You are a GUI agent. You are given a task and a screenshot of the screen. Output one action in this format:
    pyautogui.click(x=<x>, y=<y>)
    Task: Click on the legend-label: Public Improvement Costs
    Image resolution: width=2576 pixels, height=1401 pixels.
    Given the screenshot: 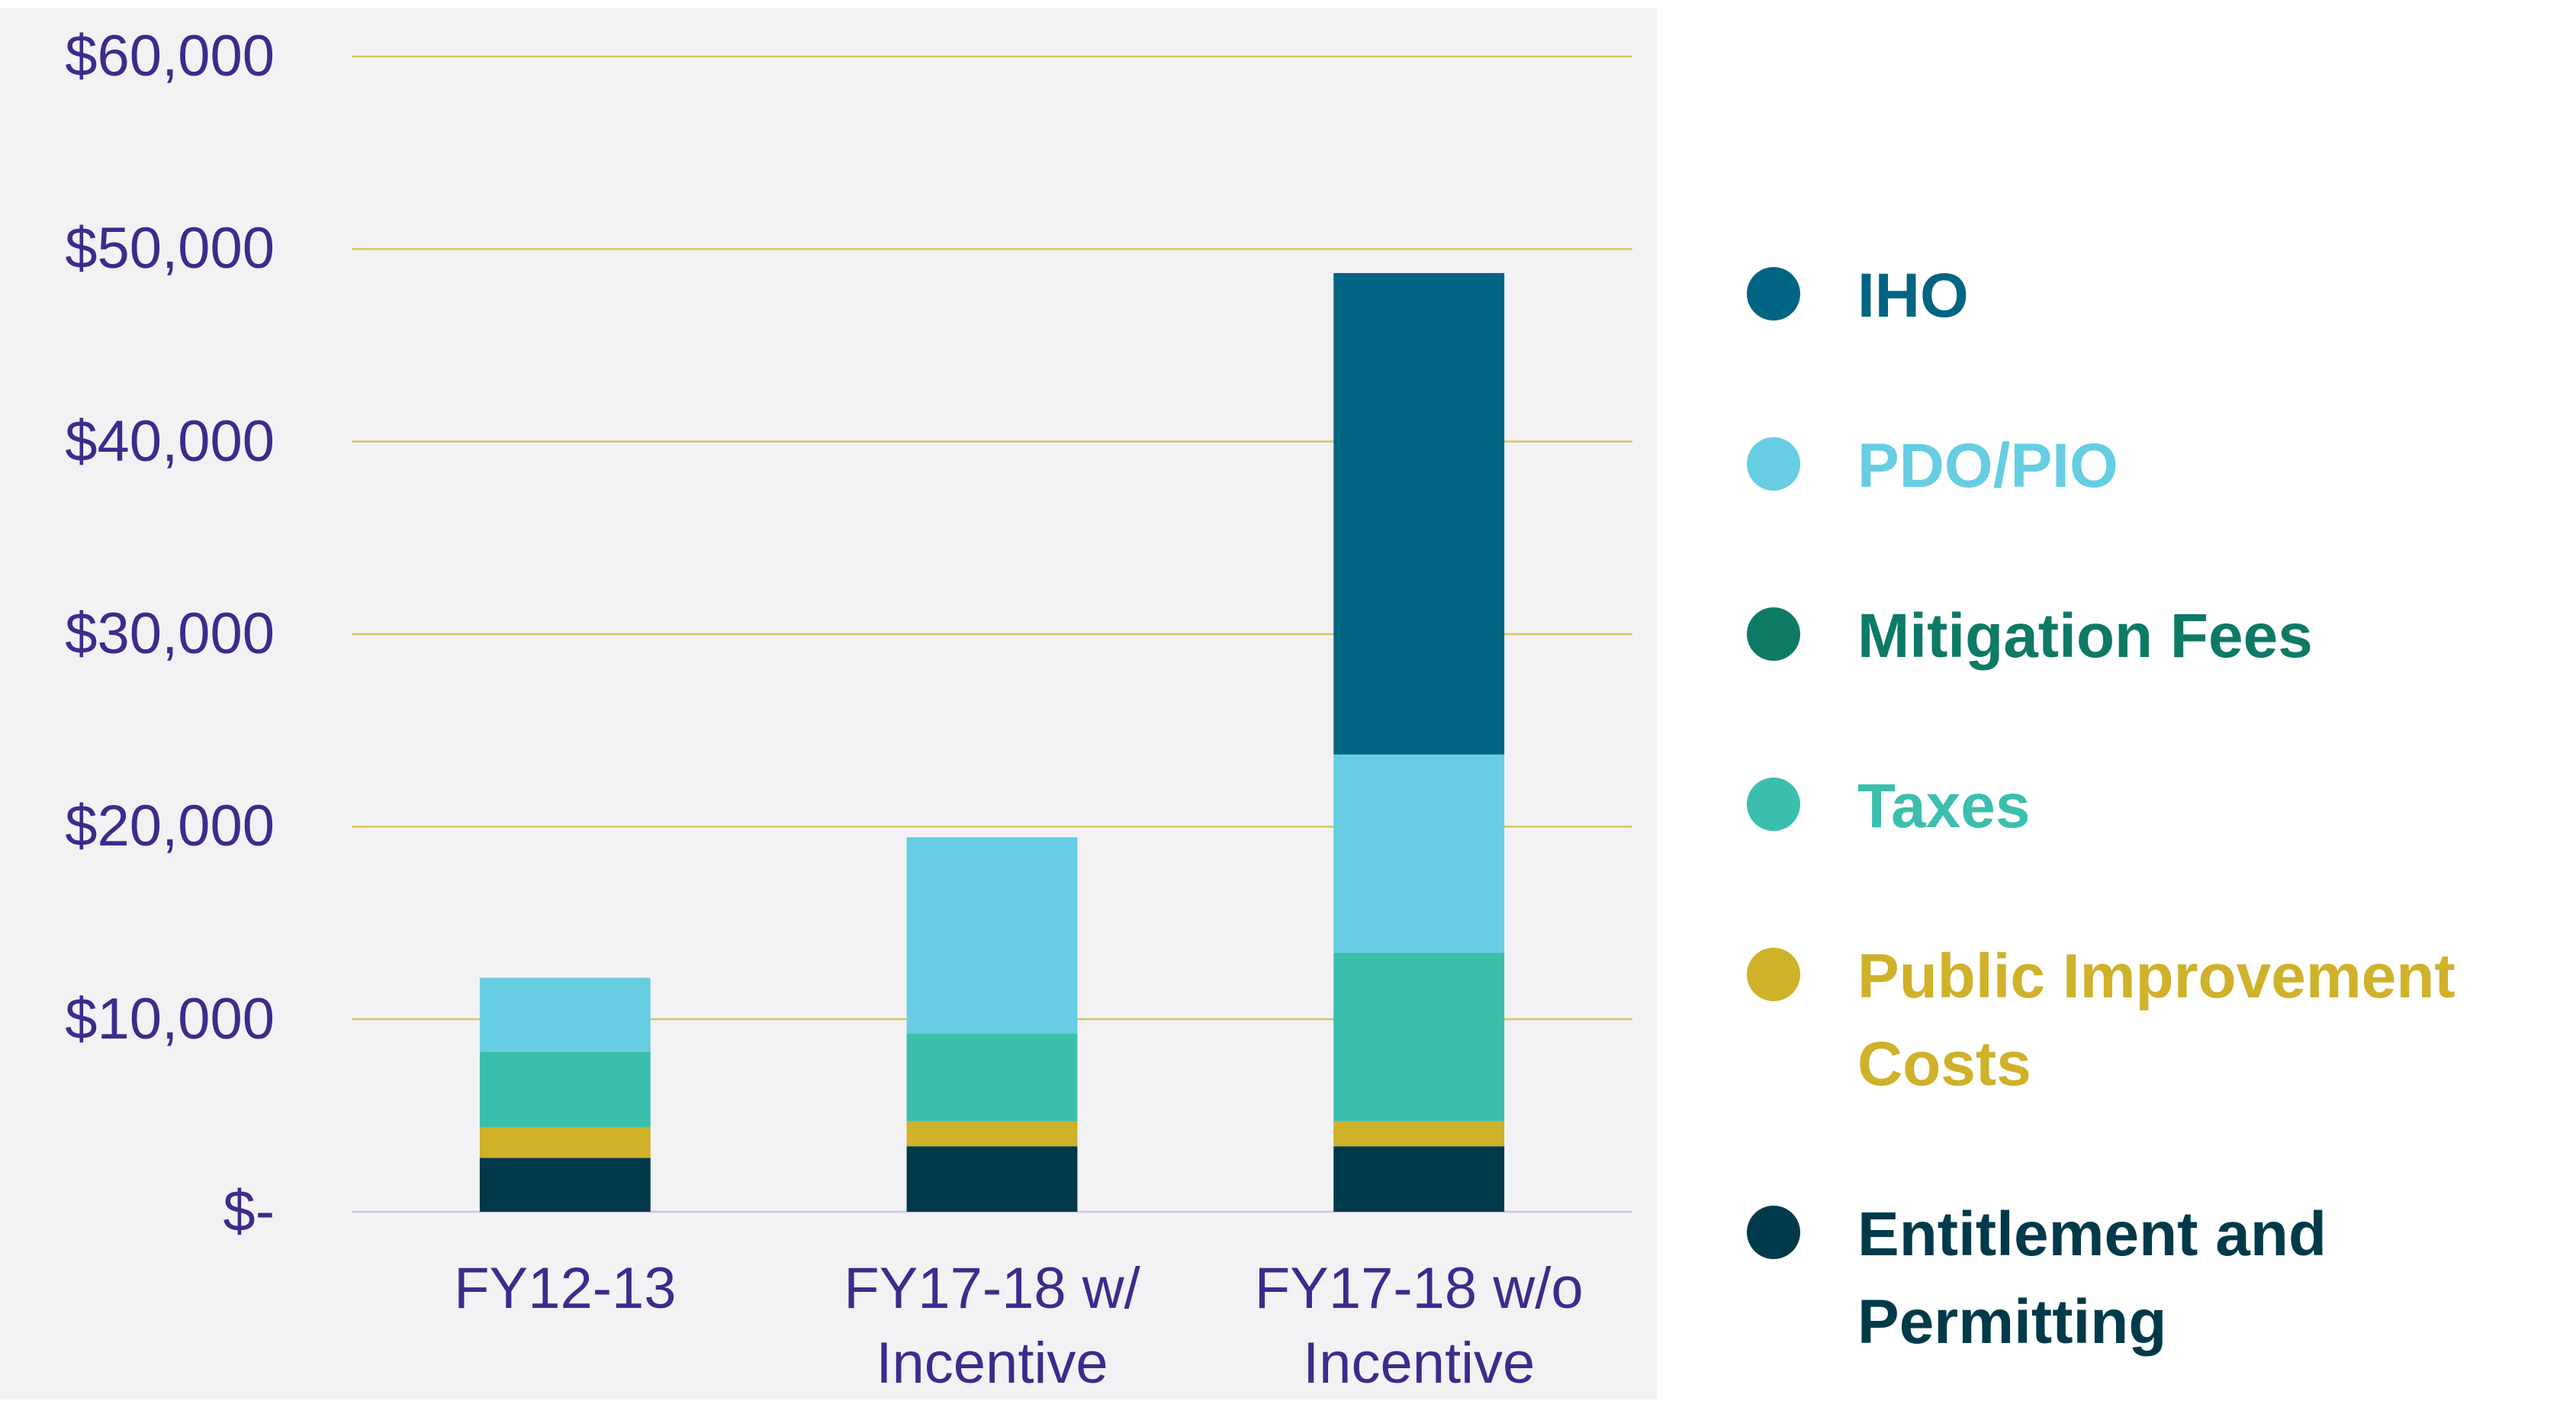 What is the action you would take?
    pyautogui.click(x=2156, y=1020)
    